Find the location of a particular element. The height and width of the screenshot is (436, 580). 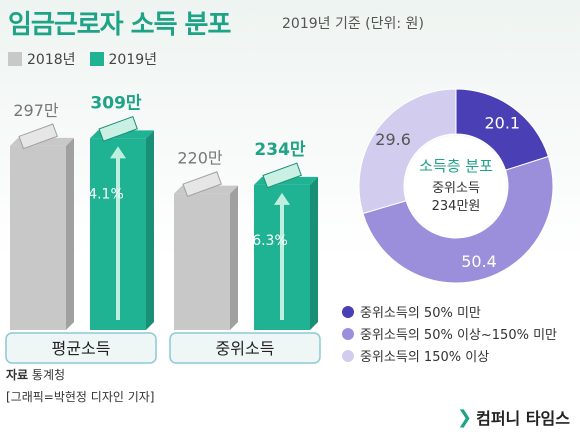

legend-label-2019: 2019년 is located at coordinates (133, 60).